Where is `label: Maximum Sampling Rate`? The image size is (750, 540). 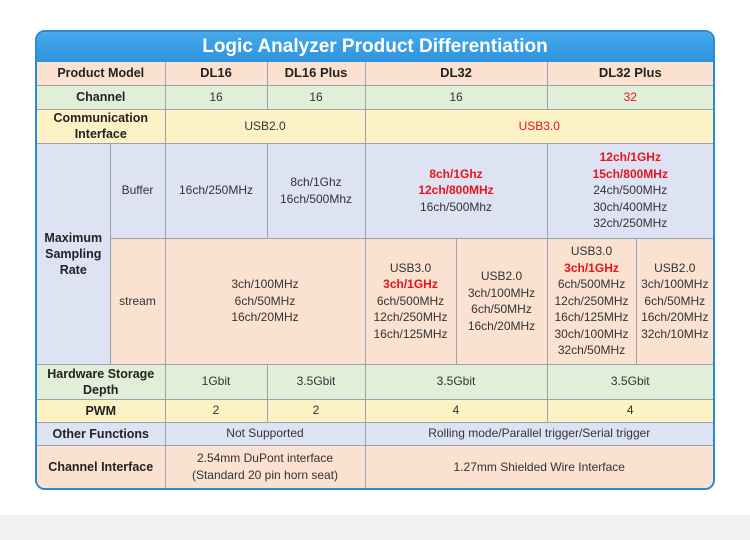
label: Maximum Sampling Rate is located at coordinates (74, 253).